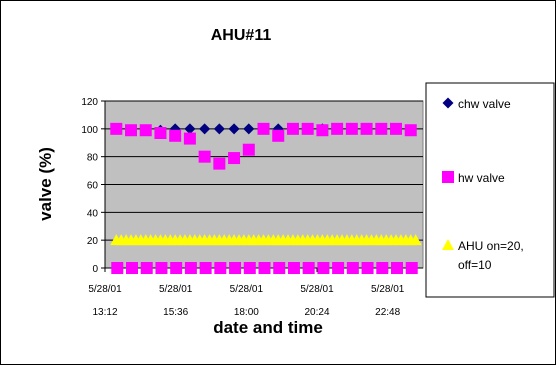 The height and width of the screenshot is (365, 556). What do you see at coordinates (491, 246) in the screenshot?
I see `legend-label: AHU on=20,` at bounding box center [491, 246].